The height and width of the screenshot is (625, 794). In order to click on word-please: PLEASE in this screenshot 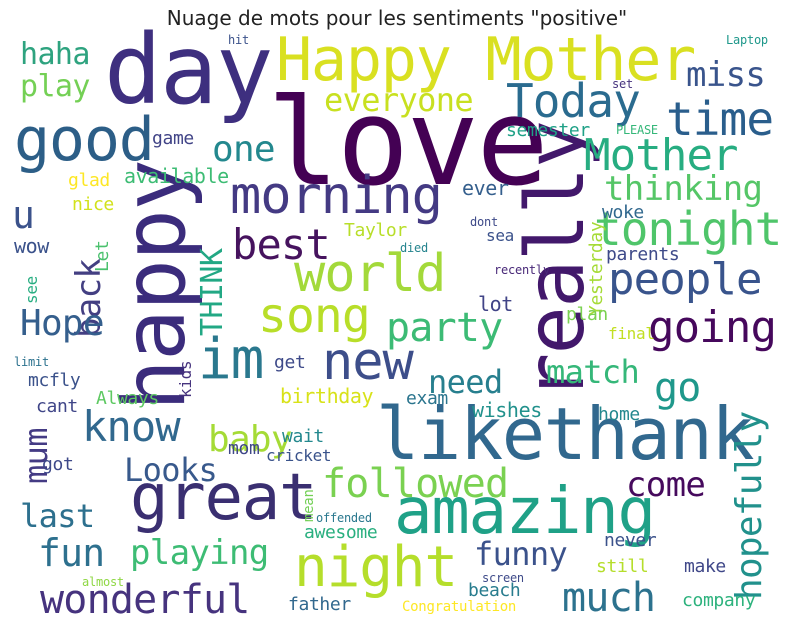, I will do `click(637, 130)`.